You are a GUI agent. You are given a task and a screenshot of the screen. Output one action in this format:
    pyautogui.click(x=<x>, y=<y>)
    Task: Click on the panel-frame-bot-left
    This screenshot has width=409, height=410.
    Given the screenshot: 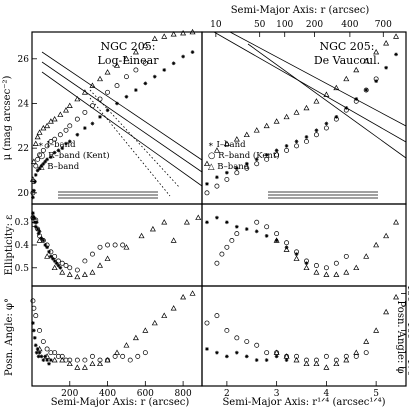 What is the action you would take?
    pyautogui.click(x=117, y=336)
    